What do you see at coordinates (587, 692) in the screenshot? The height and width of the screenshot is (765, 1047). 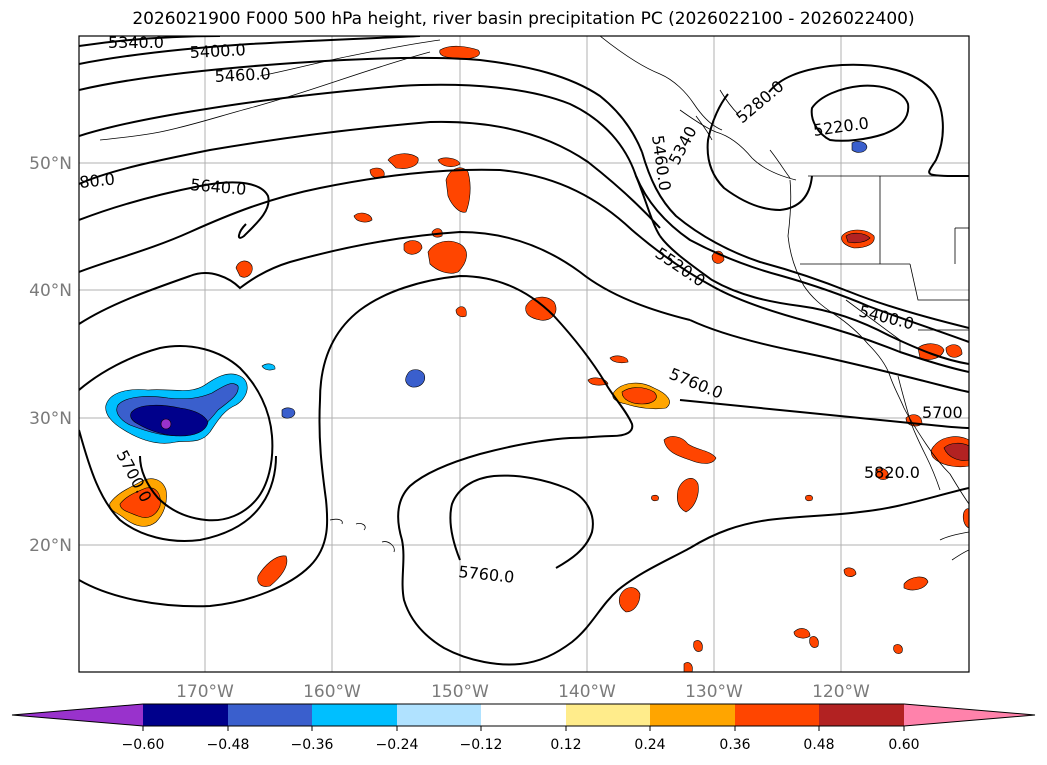 I see `lon-label-140w: 140°W` at bounding box center [587, 692].